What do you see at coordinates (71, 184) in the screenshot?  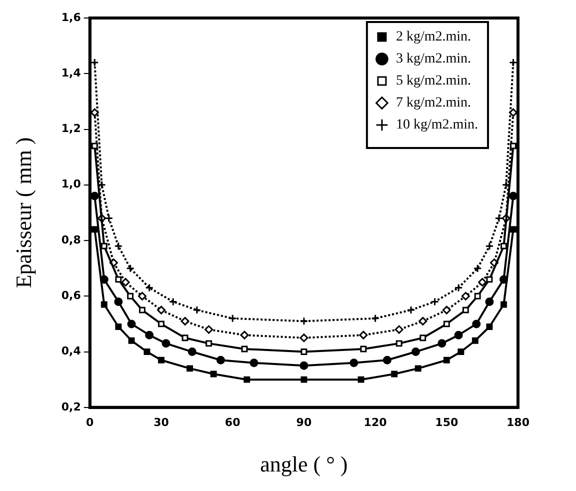 I see `y-tick-label: 1,0` at bounding box center [71, 184].